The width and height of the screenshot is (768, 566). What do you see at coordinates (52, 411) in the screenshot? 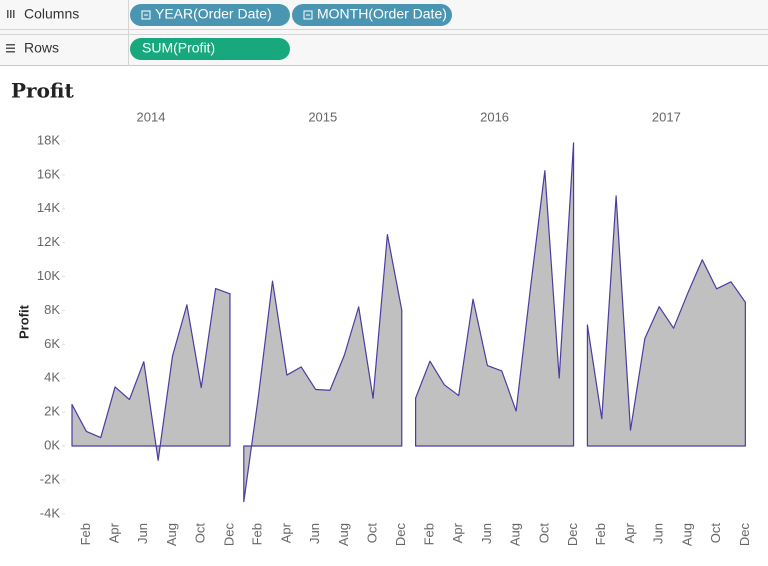
I see `y-tick-label: 2K` at bounding box center [52, 411].